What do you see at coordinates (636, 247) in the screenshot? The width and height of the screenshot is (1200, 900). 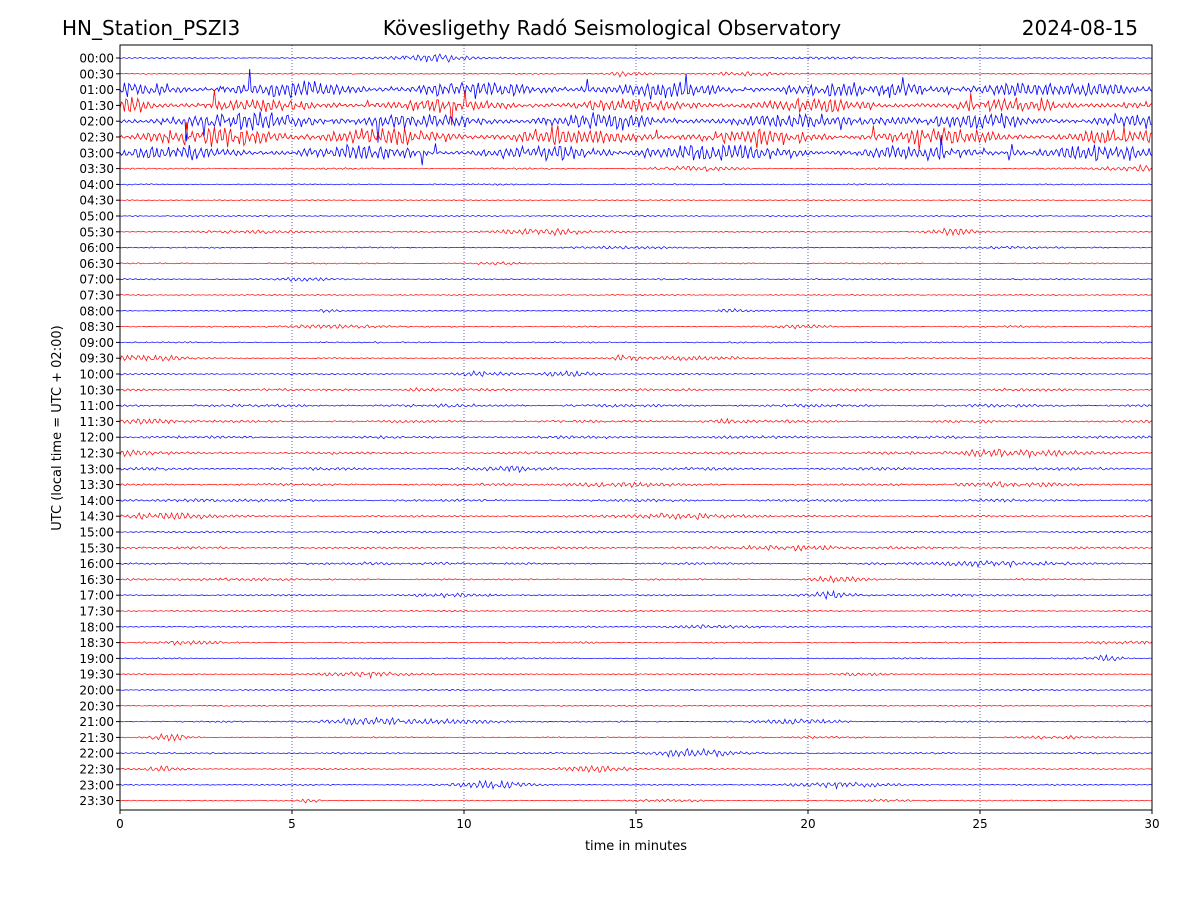 I see `trace-06:00` at bounding box center [636, 247].